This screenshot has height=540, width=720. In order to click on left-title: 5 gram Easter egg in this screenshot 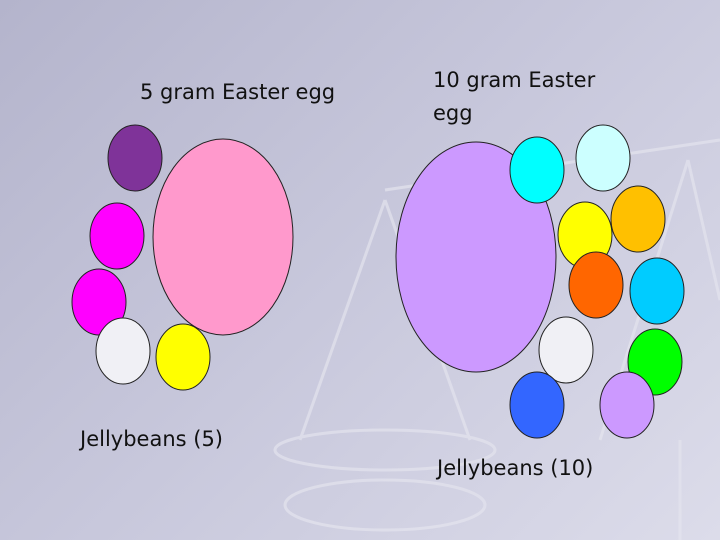, I will do `click(238, 92)`.